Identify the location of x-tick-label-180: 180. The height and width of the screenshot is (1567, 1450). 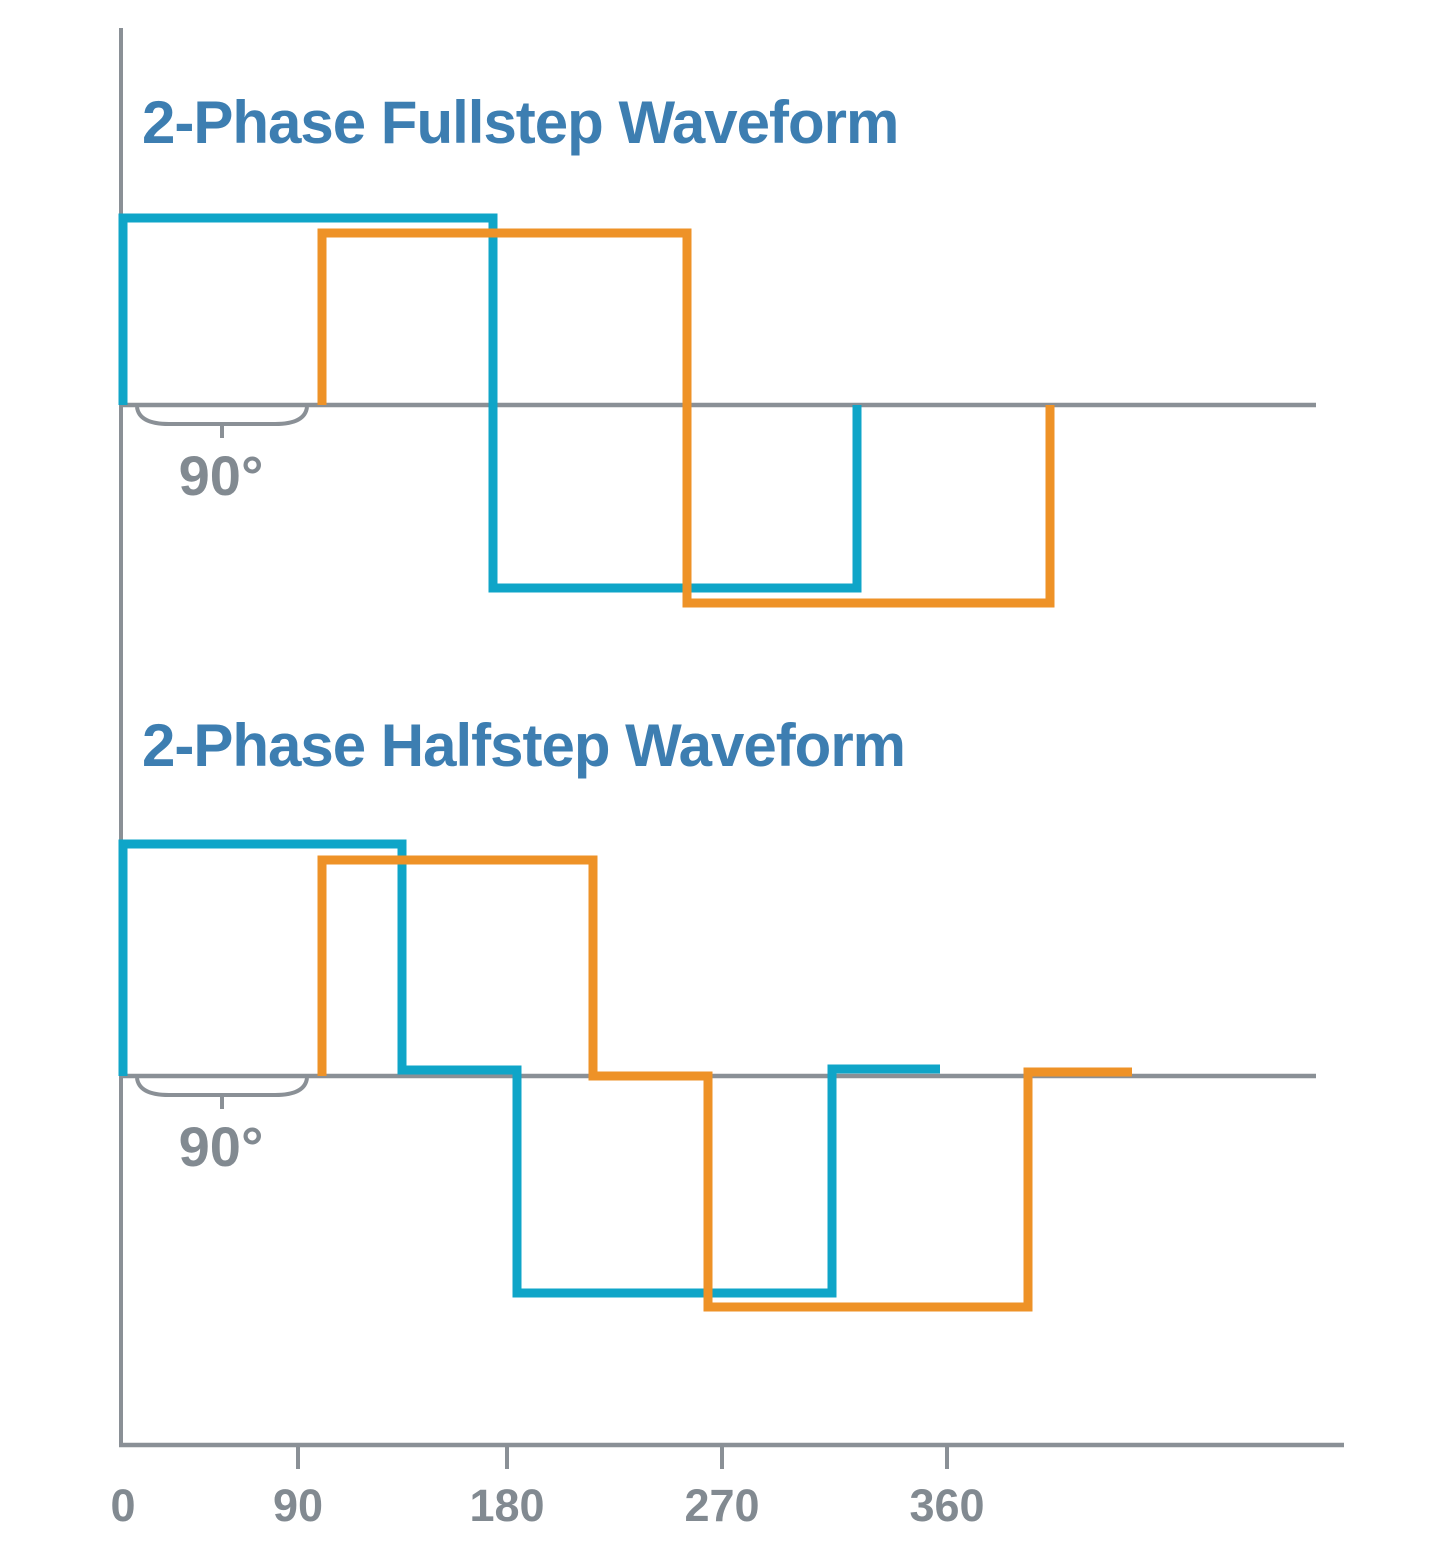
(507, 1505).